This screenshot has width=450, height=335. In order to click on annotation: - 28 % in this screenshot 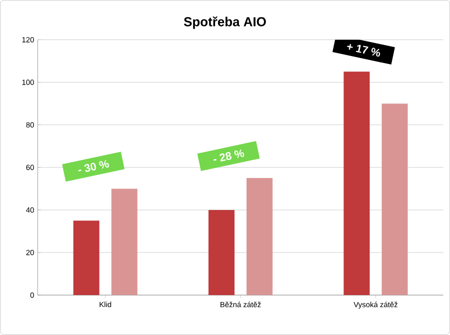, I will do `click(228, 156)`.